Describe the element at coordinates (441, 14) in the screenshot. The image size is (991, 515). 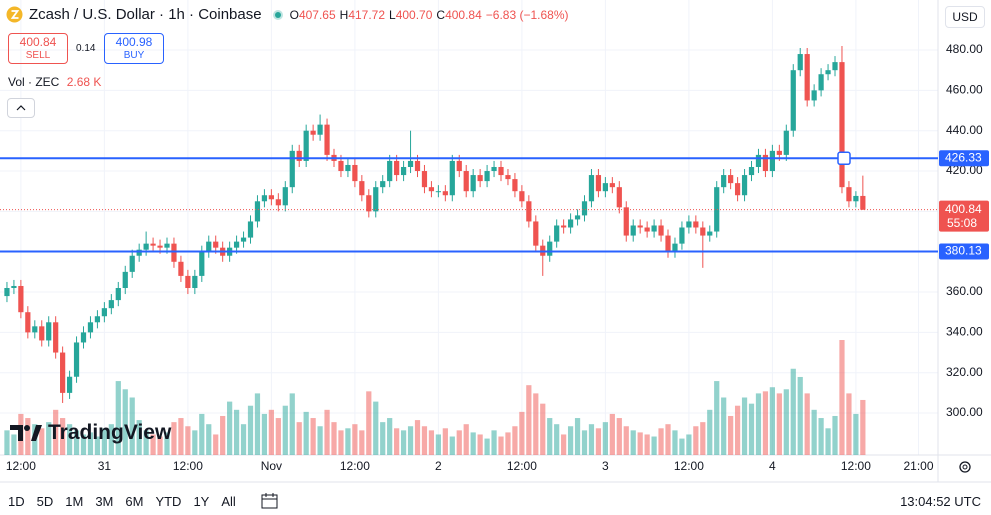
I see `legend-key: C` at that location.